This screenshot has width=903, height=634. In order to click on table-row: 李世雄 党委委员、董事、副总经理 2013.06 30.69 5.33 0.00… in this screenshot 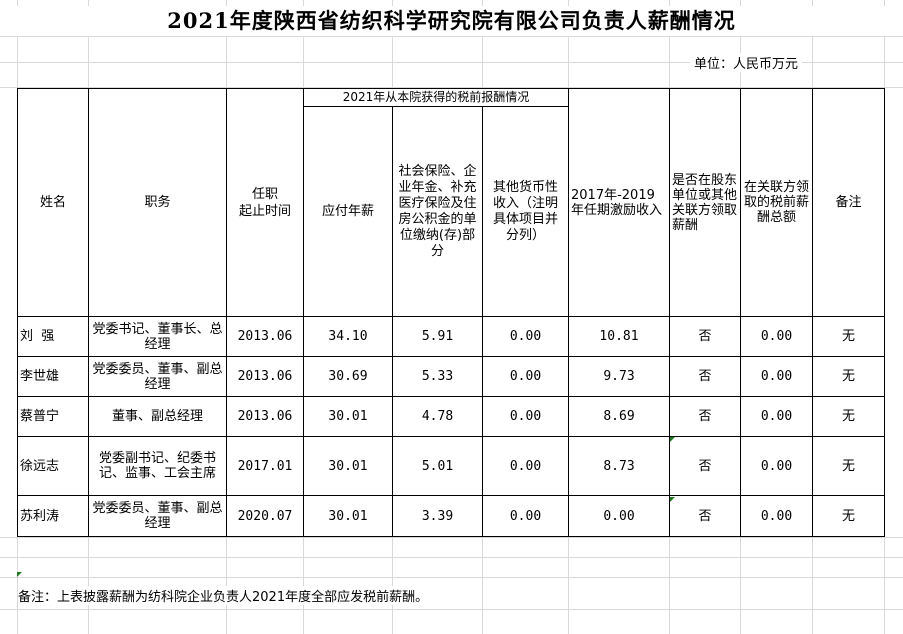, I will do `click(451, 376)`.